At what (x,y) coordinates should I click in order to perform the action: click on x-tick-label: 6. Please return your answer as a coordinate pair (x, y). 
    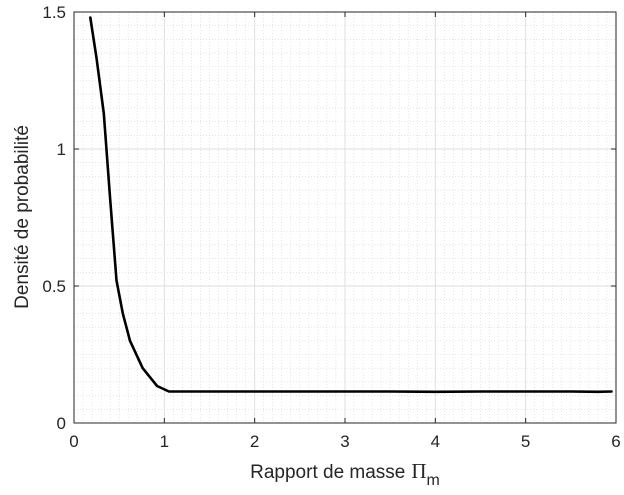
    Looking at the image, I should click on (615, 441).